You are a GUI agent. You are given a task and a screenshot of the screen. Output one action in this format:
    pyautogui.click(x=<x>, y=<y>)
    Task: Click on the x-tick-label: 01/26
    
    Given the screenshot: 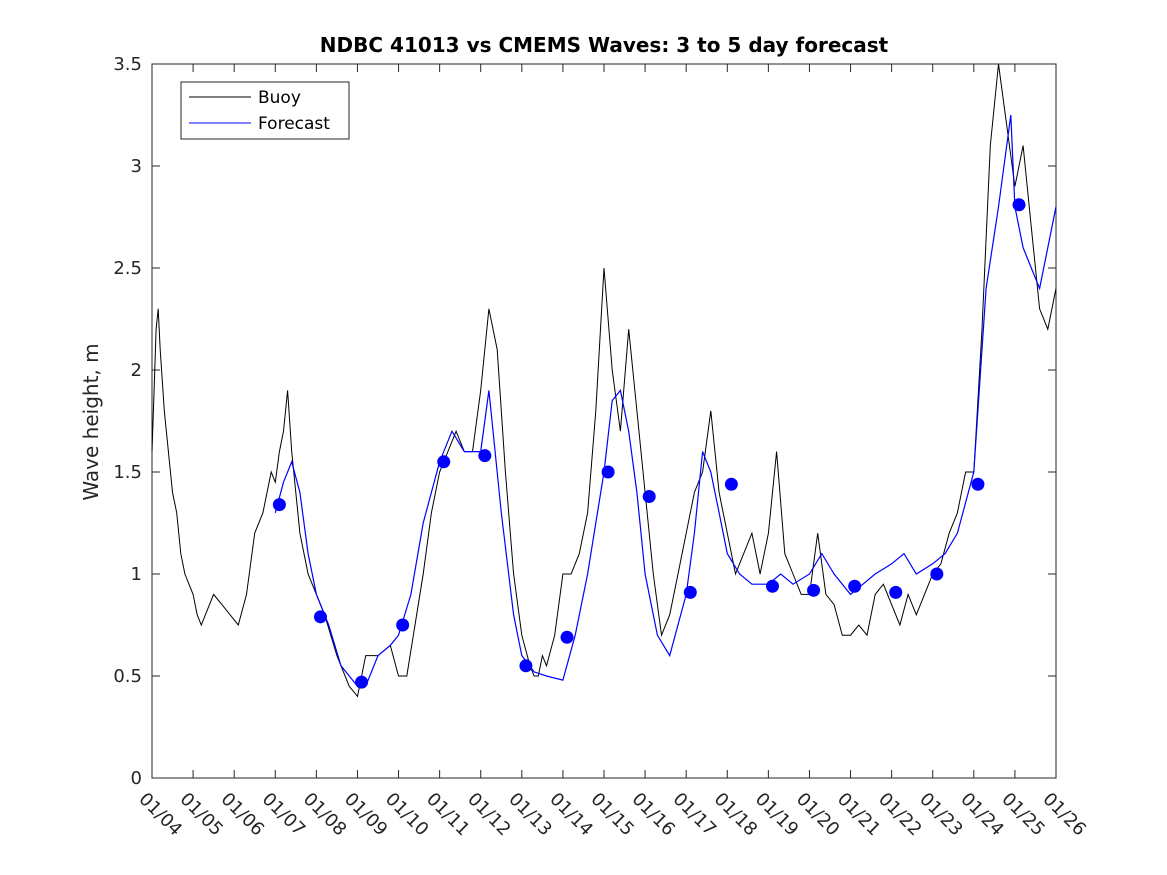 What is the action you would take?
    pyautogui.click(x=1064, y=815)
    